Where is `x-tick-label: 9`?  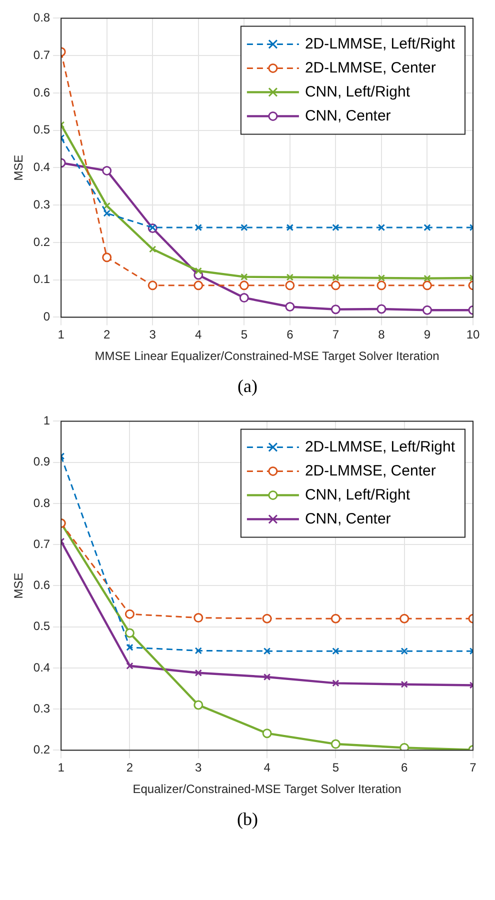 x-tick-label: 9 is located at coordinates (427, 335).